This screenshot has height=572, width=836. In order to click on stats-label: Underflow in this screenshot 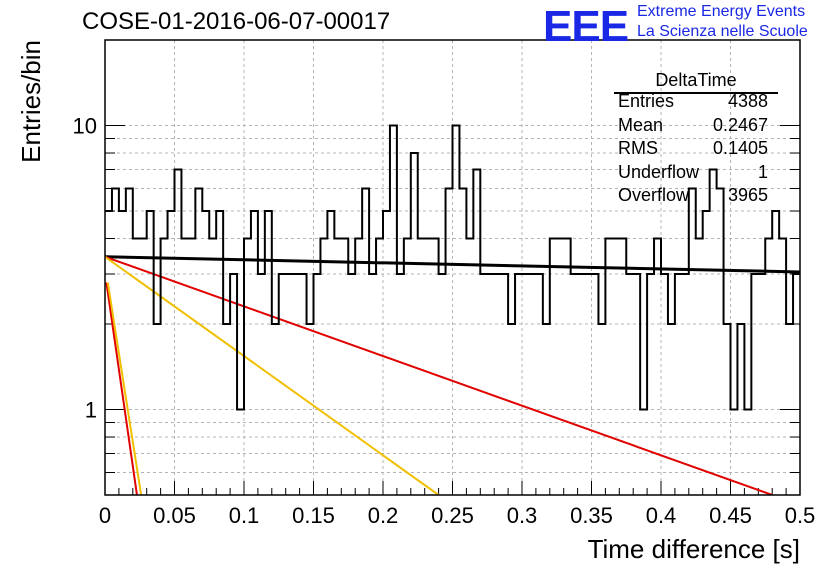, I will do `click(659, 171)`.